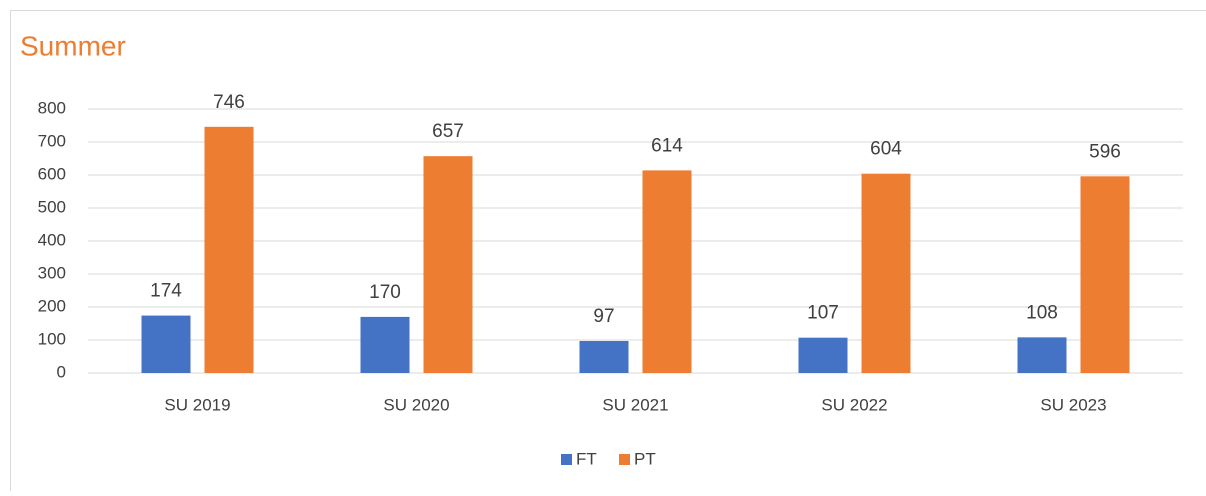  I want to click on data-label: 174, so click(166, 291).